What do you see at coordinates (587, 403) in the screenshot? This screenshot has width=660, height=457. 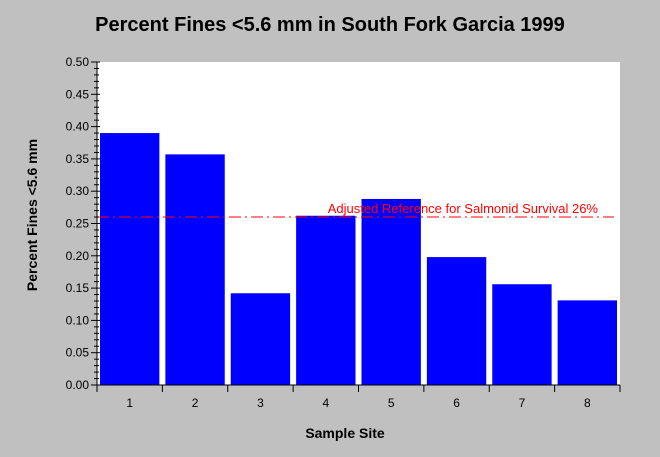 I see `x-tick-label: 8` at bounding box center [587, 403].